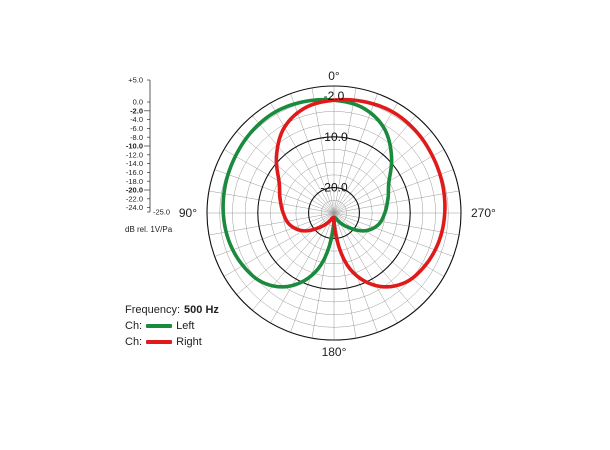  I want to click on scale-tick-label: -18.0, so click(134, 181).